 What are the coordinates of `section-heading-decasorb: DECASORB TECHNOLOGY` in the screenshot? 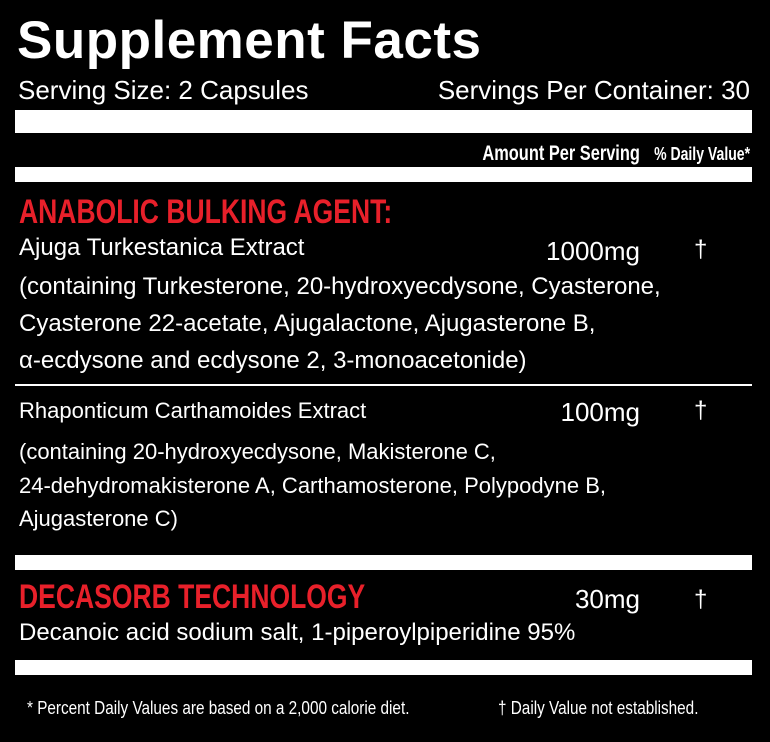 It's located at (192, 597).